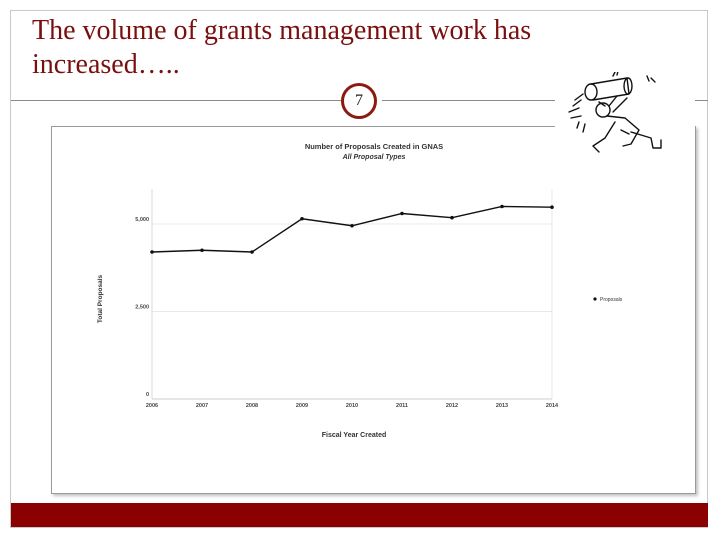 This screenshot has width=720, height=540. Describe the element at coordinates (352, 229) in the screenshot. I see `series-line` at that location.